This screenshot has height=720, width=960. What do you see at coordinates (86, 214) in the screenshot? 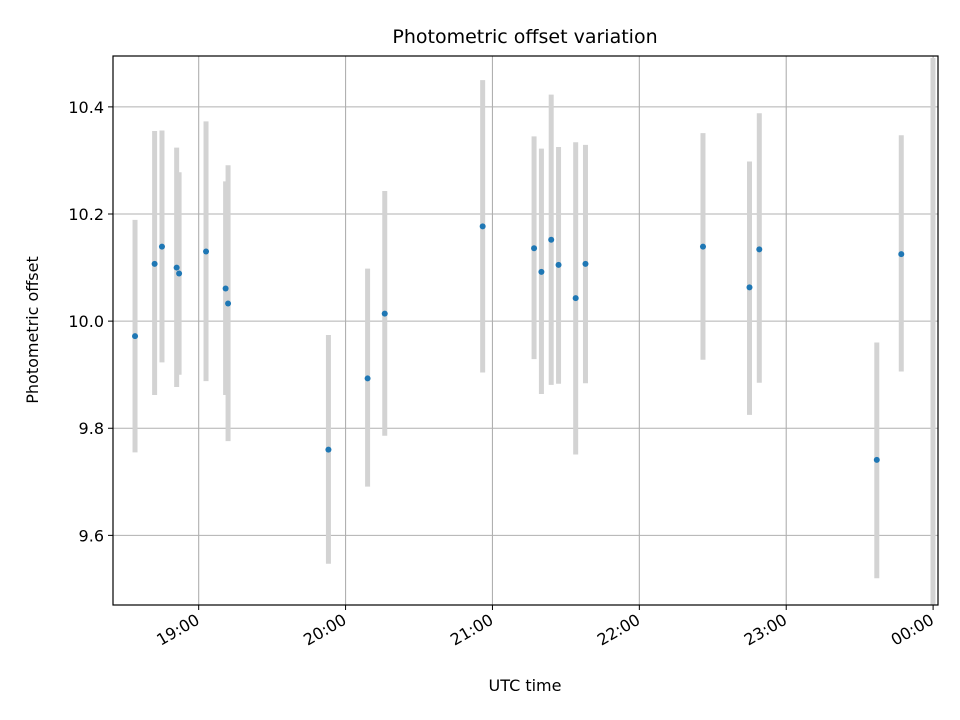
I see `y-tick-label: 10.2` at bounding box center [86, 214].